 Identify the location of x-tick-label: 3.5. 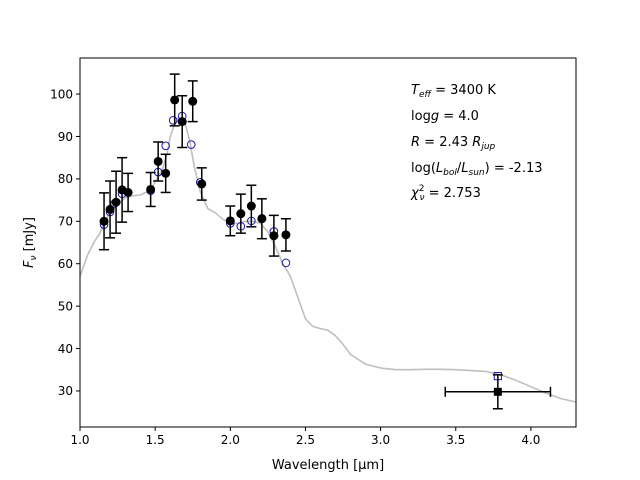
(455, 440).